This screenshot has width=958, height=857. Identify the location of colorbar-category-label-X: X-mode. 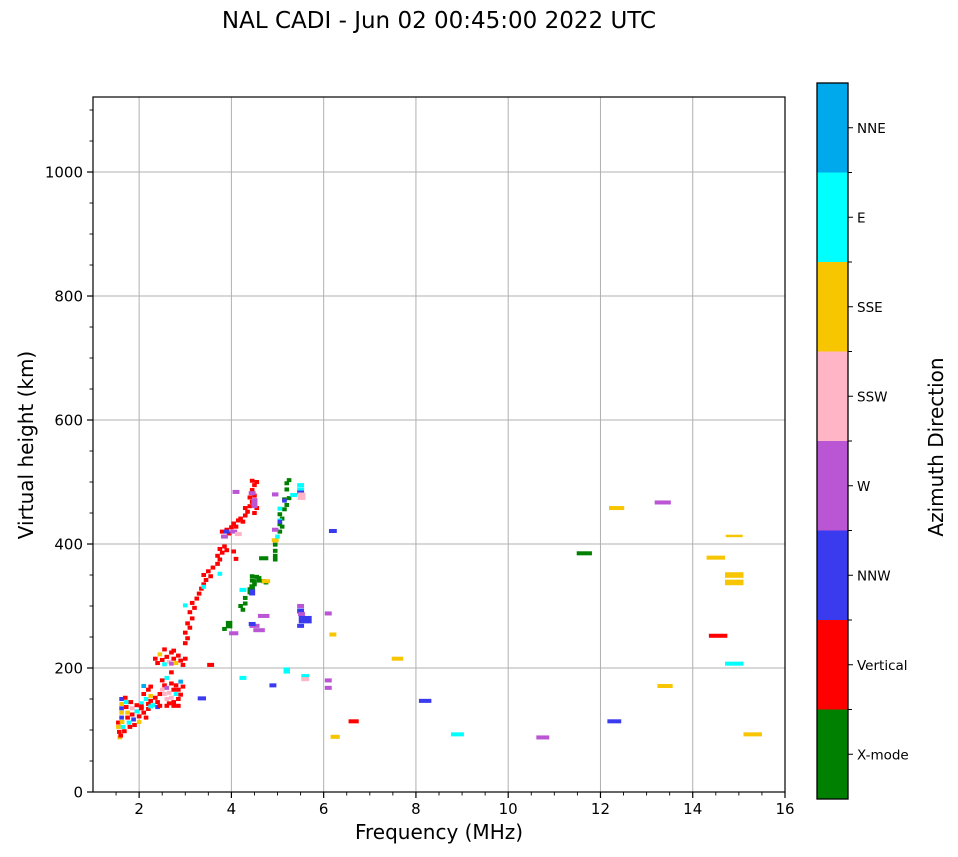
(883, 755).